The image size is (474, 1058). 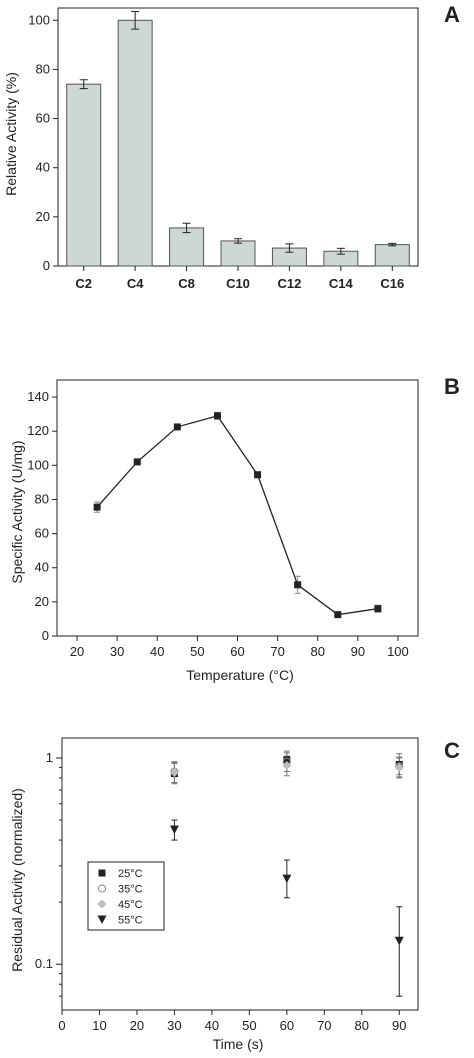 I want to click on panel-b-x-tick-label: 30, so click(x=117, y=651).